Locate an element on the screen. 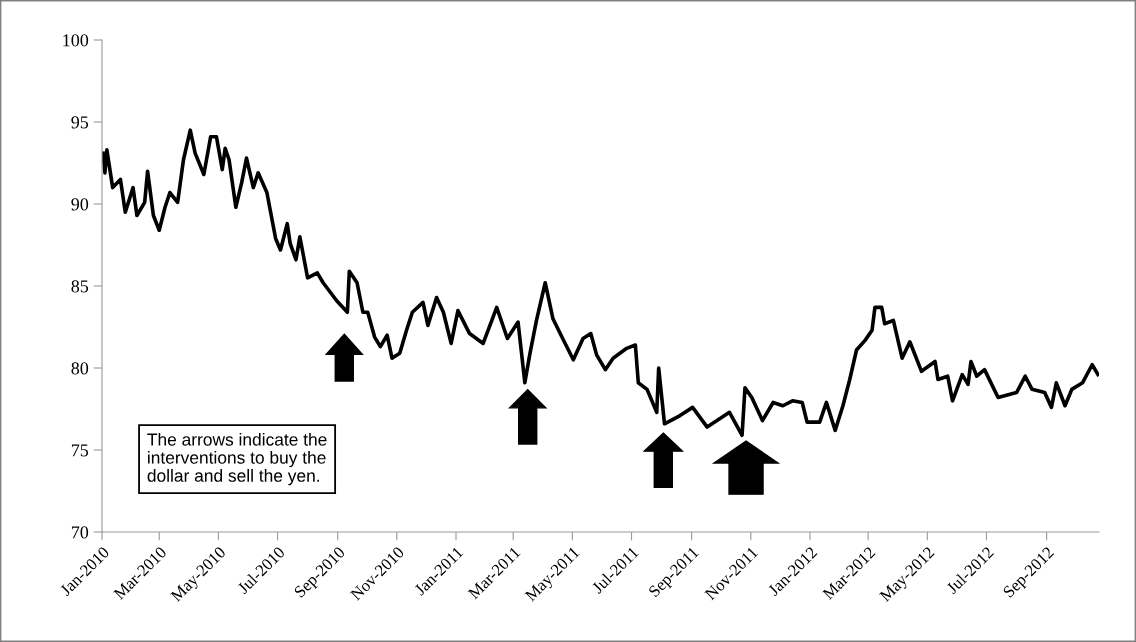 This screenshot has width=1136, height=642. y-tick-label: 70 is located at coordinates (80, 532).